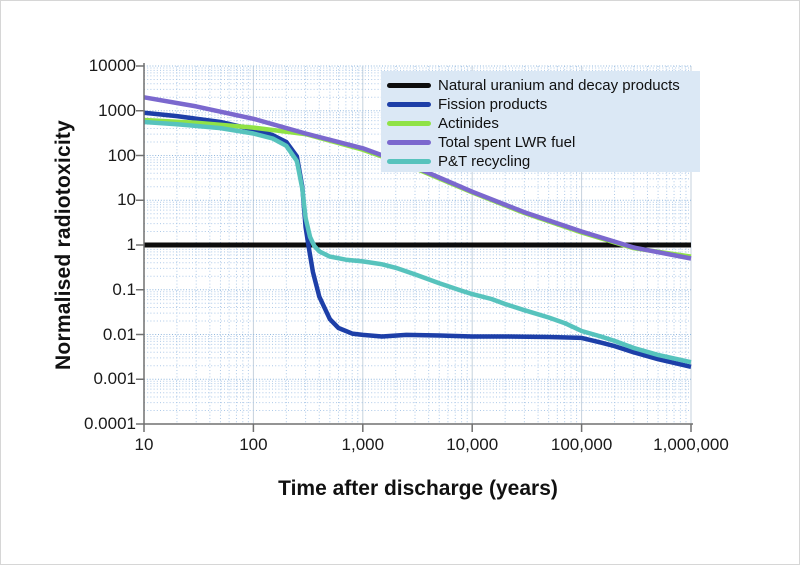  I want to click on legend-item: Actinides, so click(540, 123).